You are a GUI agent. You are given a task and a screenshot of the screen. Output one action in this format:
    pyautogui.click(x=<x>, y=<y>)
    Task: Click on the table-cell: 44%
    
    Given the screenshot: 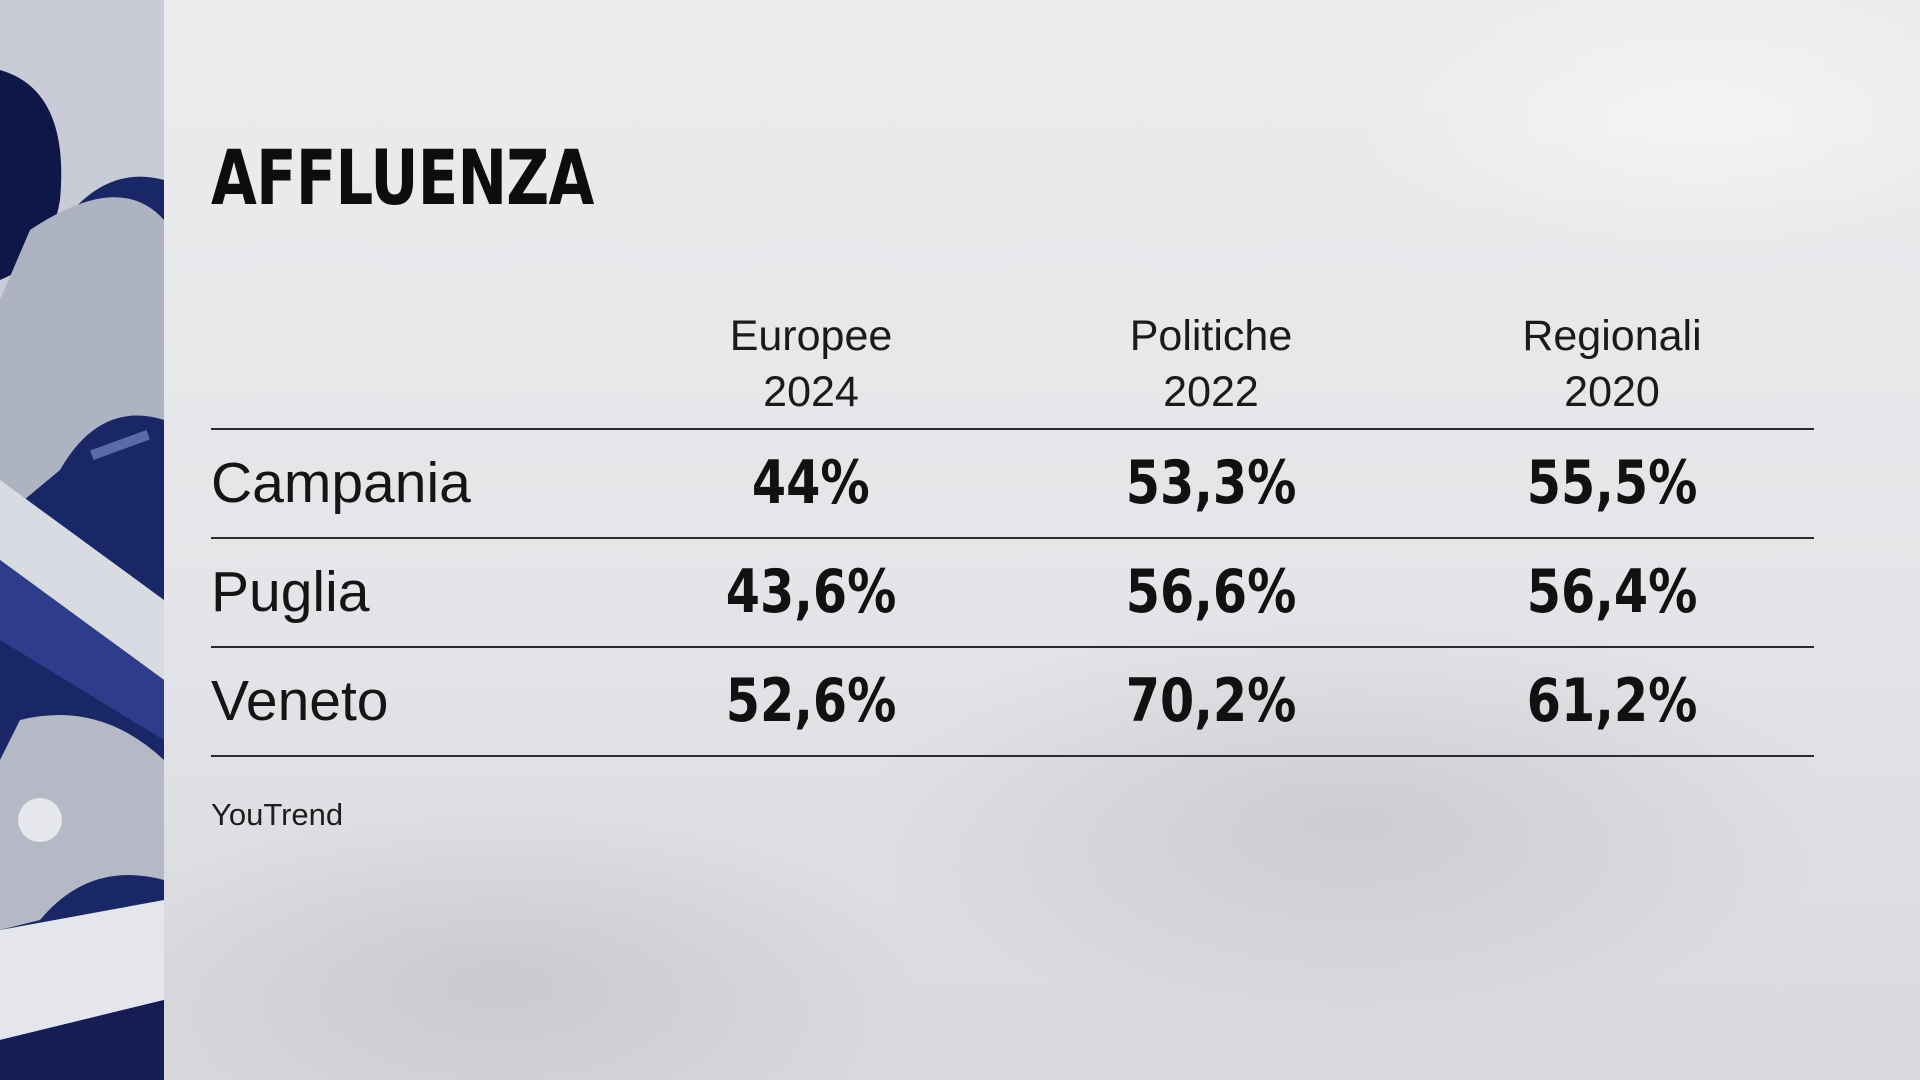 What is the action you would take?
    pyautogui.click(x=811, y=483)
    